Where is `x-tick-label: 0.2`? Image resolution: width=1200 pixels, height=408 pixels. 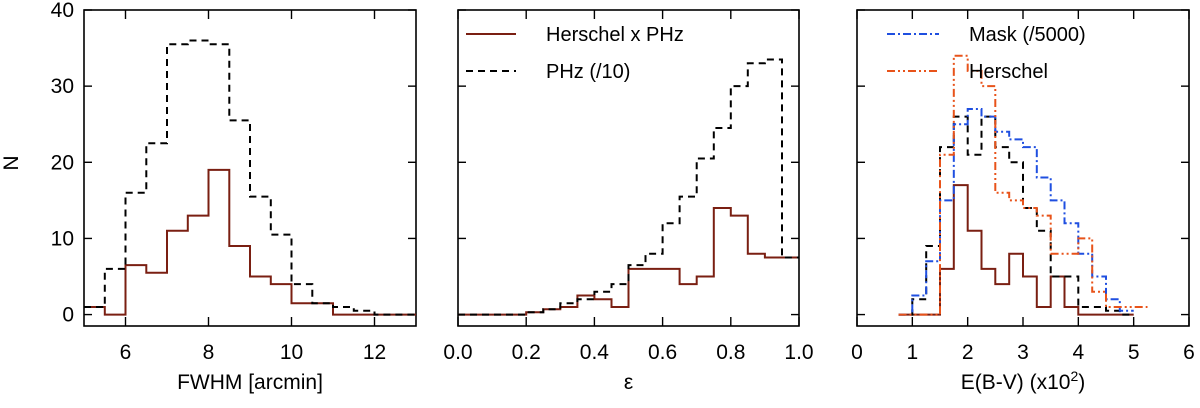
x-tick-label: 0.2 is located at coordinates (526, 352).